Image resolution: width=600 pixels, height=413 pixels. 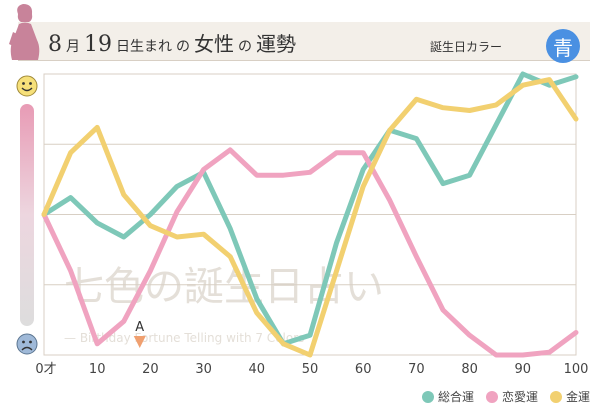 What do you see at coordinates (304, 41) in the screenshot?
I see `header-strip` at bounding box center [304, 41].